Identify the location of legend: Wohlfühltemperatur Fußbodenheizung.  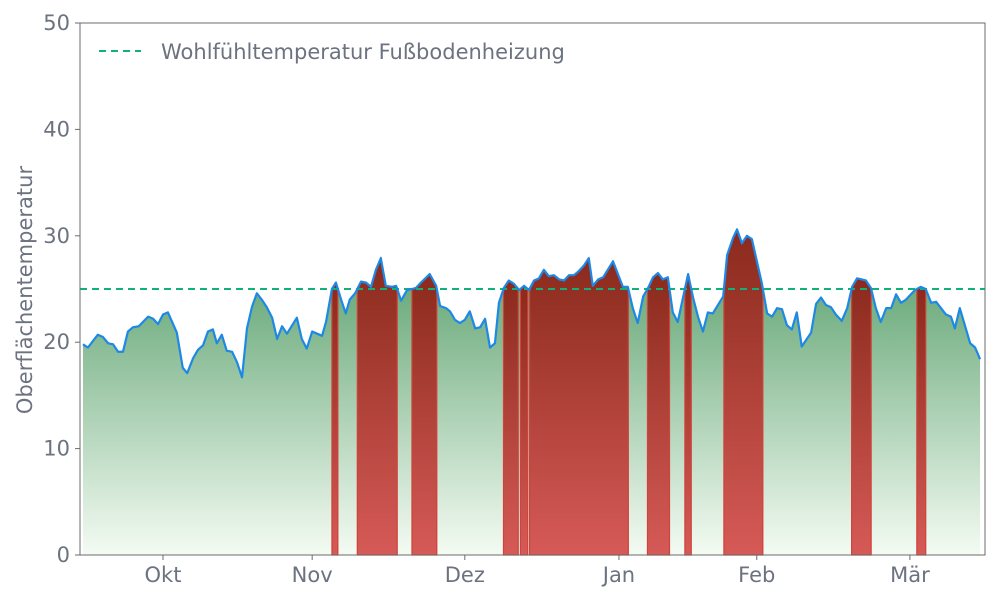
(332, 52).